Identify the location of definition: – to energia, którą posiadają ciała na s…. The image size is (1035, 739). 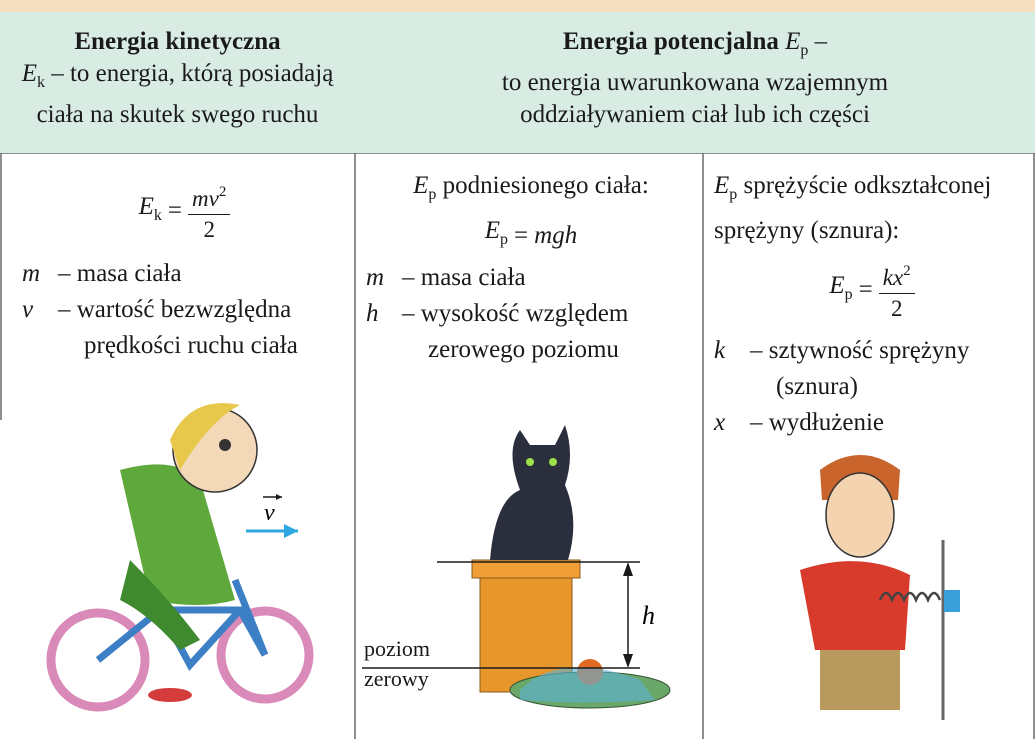
(185, 94).